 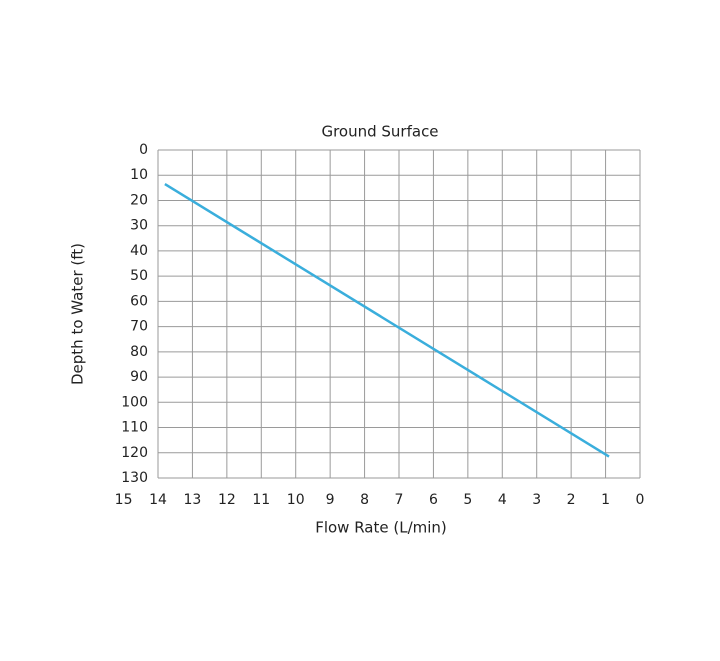 What do you see at coordinates (139, 226) in the screenshot?
I see `y-tick-label: 30` at bounding box center [139, 226].